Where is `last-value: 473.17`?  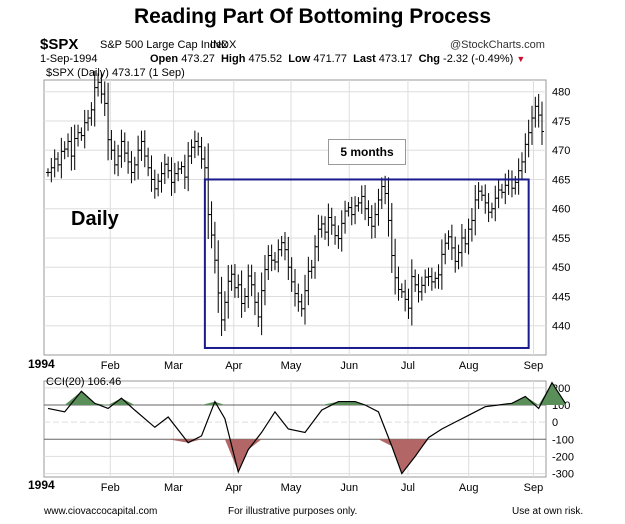
last-value: 473.17 is located at coordinates (395, 59).